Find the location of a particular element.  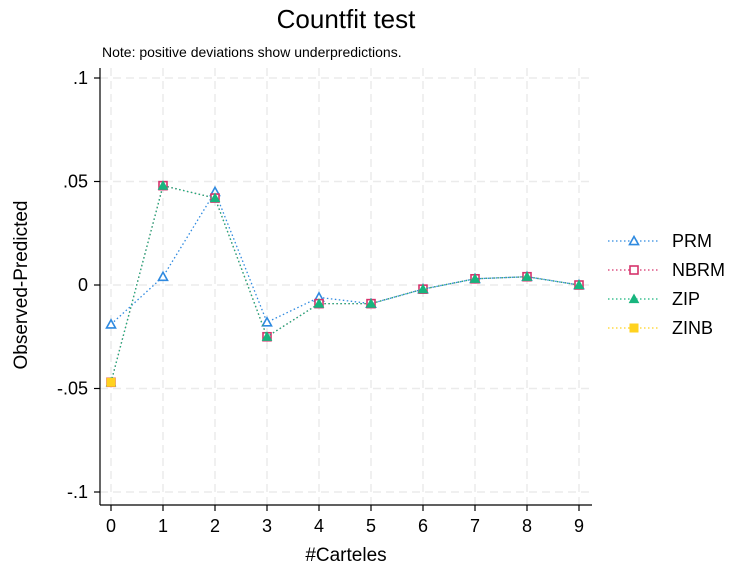

x-tick-label-6: 6 is located at coordinates (423, 526).